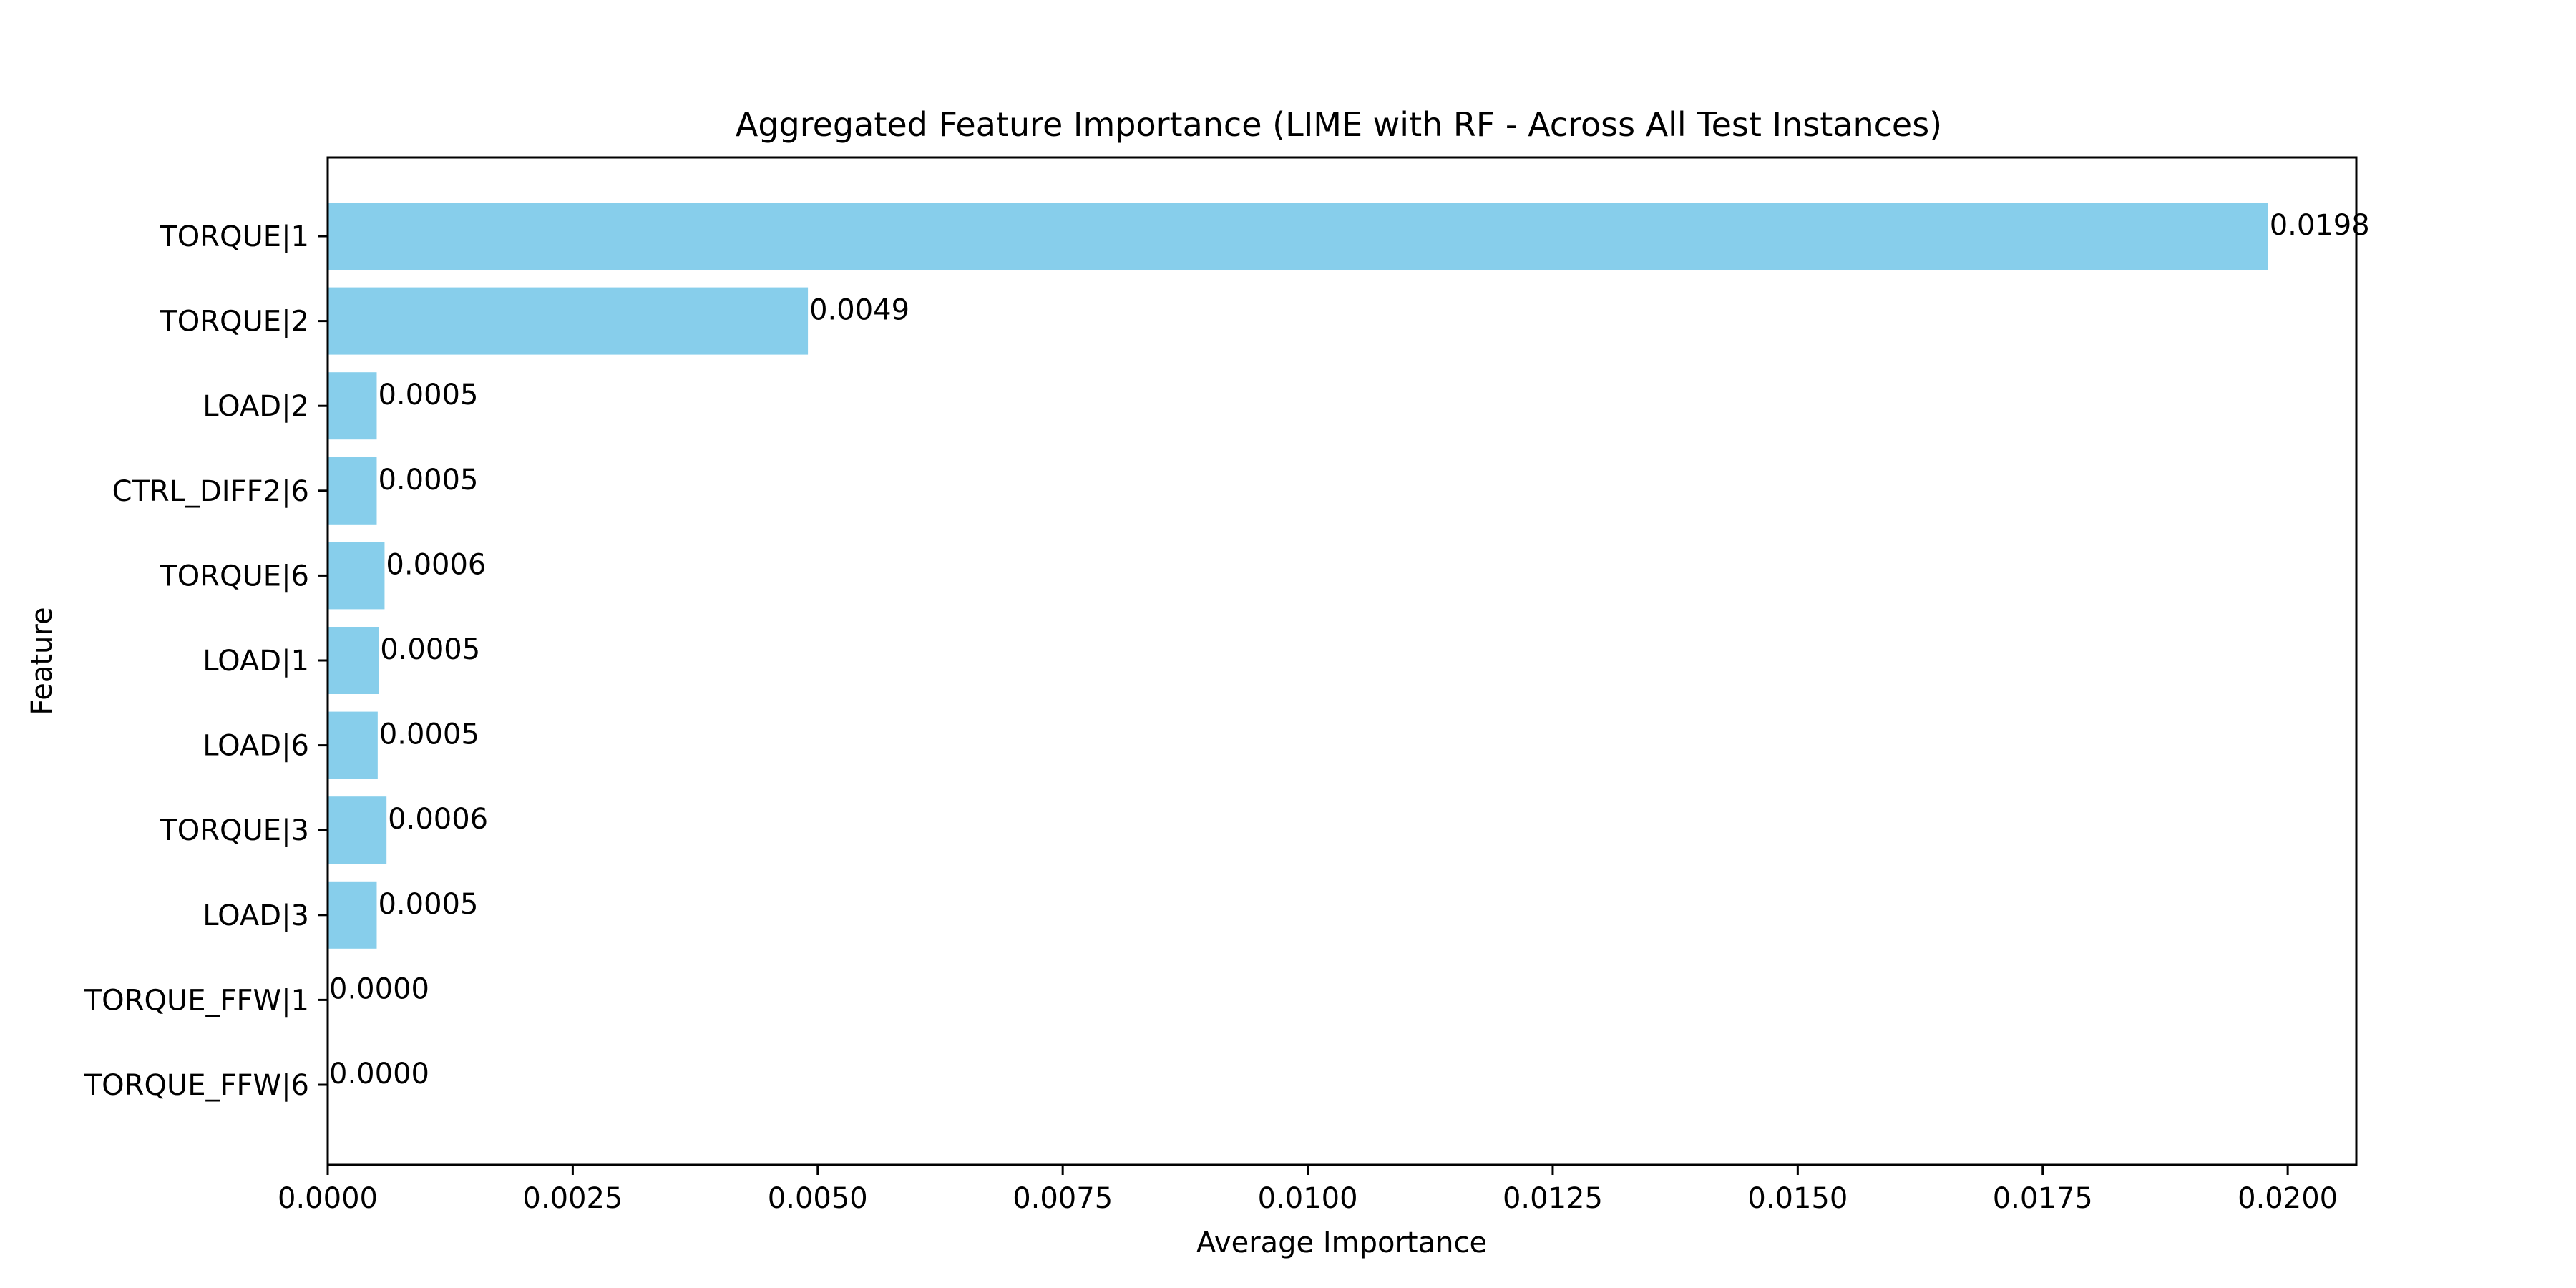 This screenshot has height=1288, width=2576. I want to click on x-tick-label: 0.0100, so click(1308, 1198).